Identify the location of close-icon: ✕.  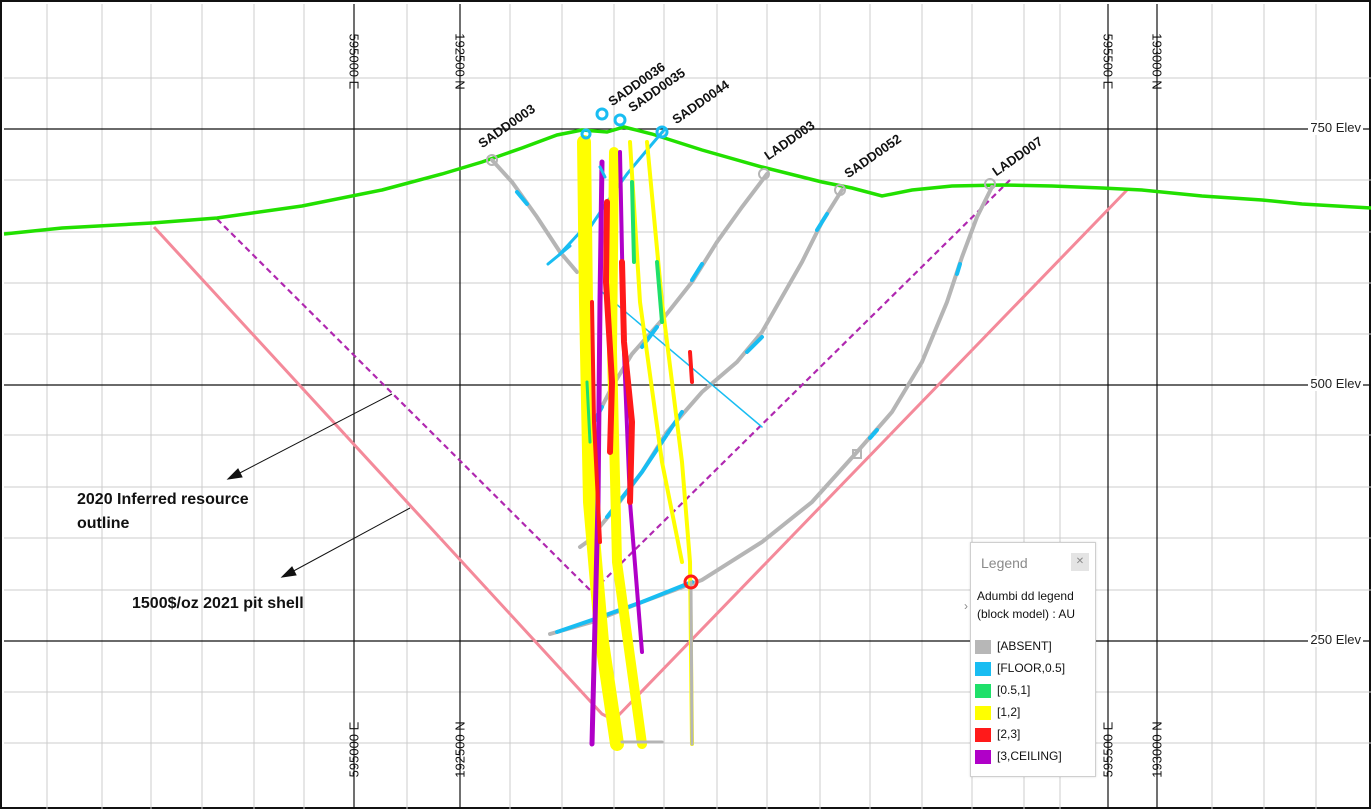
(1080, 562).